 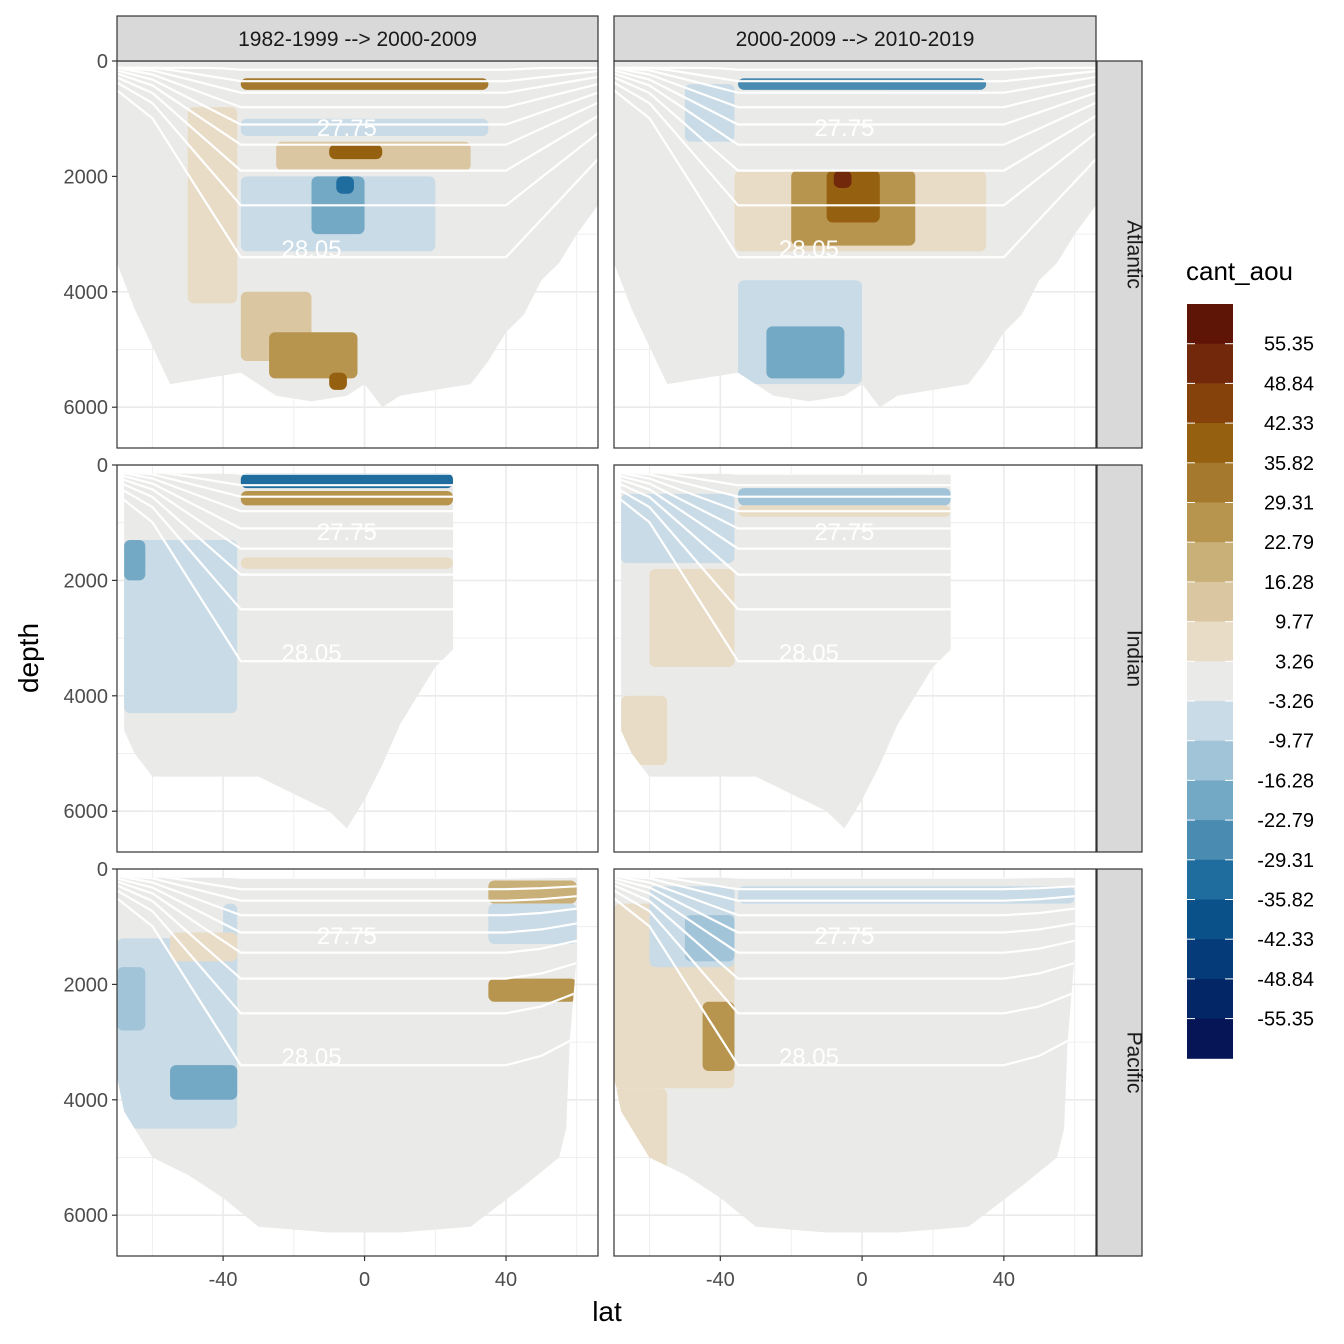 I want to click on x-tick-label: 40, so click(x=506, y=1280).